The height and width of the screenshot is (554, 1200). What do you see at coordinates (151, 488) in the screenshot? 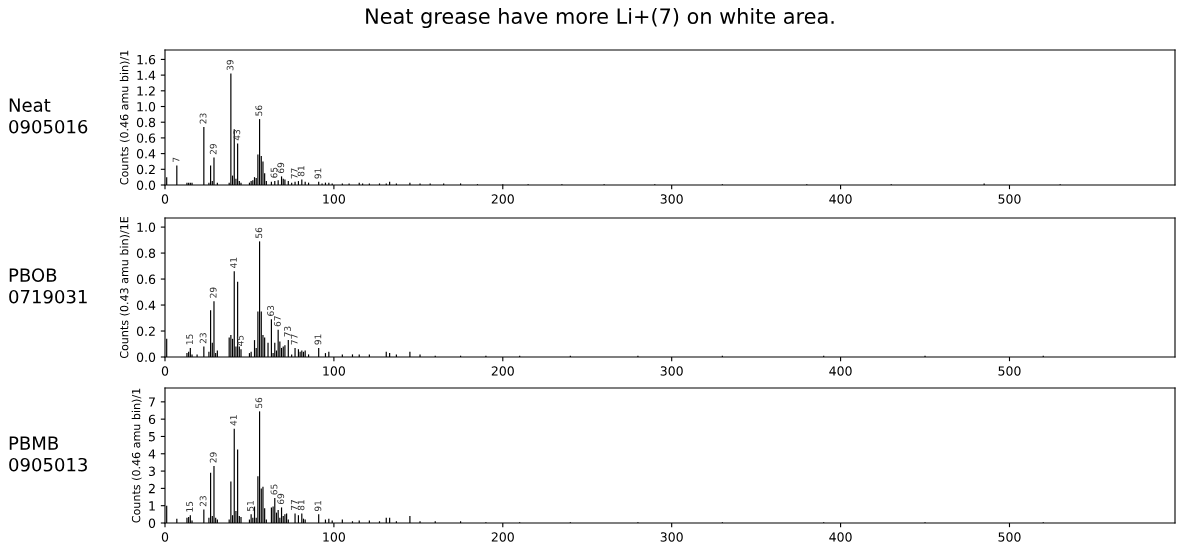
I see `y-tick-label: 2` at bounding box center [151, 488].